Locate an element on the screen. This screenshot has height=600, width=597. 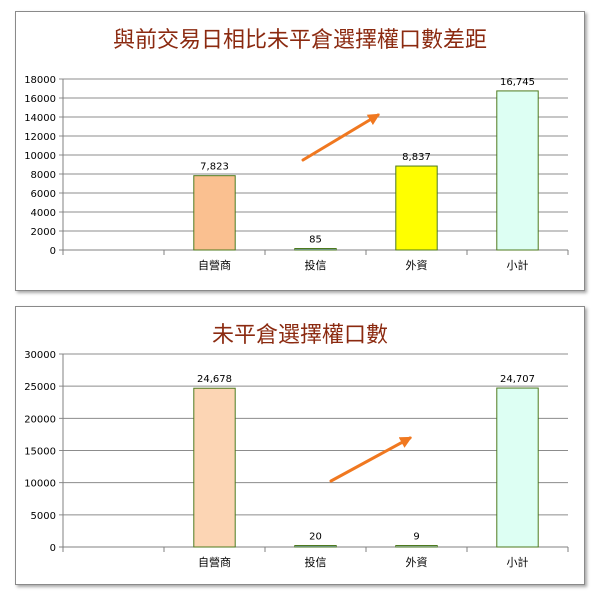
data-label: 20 is located at coordinates (315, 537).